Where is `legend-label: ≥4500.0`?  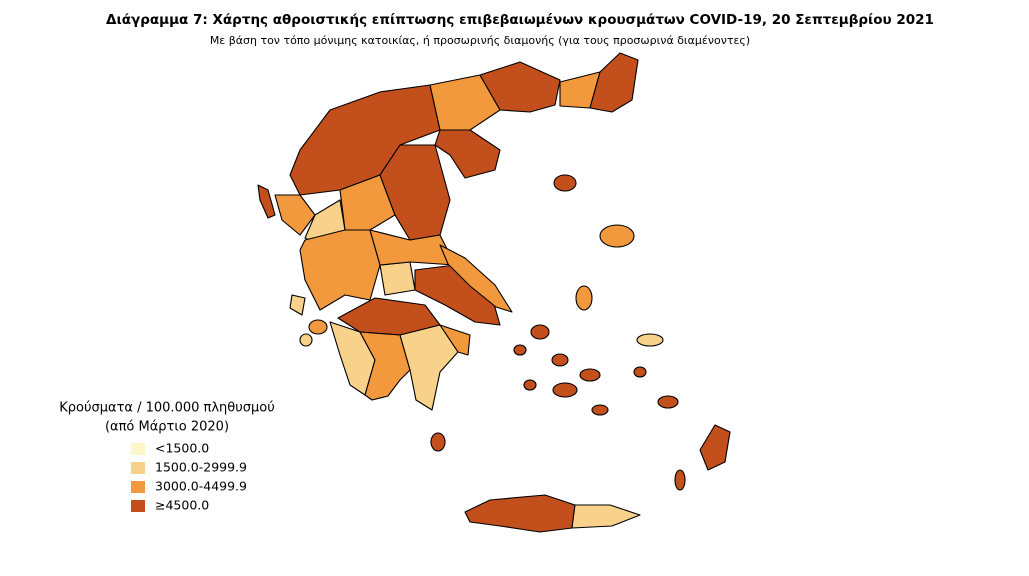
legend-label: ≥4500.0 is located at coordinates (182, 505).